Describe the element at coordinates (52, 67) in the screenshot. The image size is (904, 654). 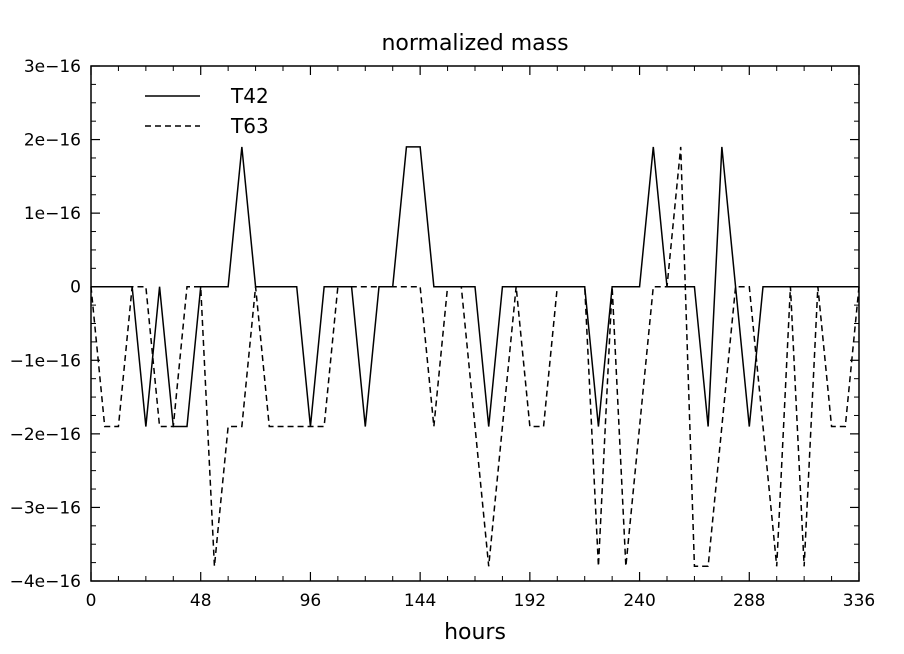
I see `y-tick-label: 3e−16` at that location.